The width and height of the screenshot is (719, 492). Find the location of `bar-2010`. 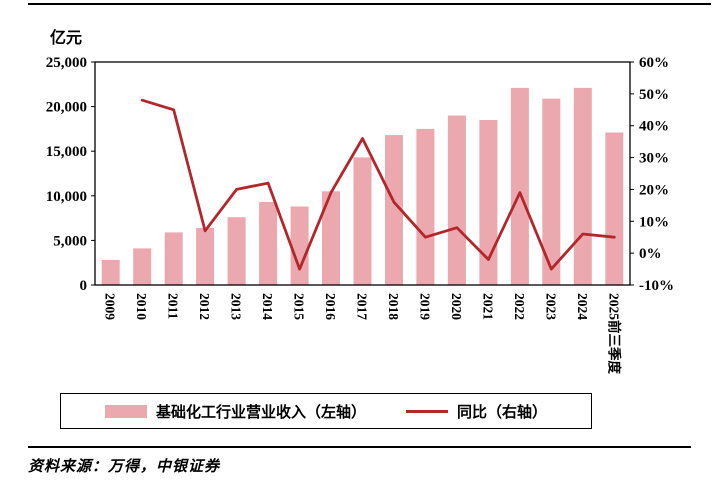

bar-2010 is located at coordinates (142, 266).